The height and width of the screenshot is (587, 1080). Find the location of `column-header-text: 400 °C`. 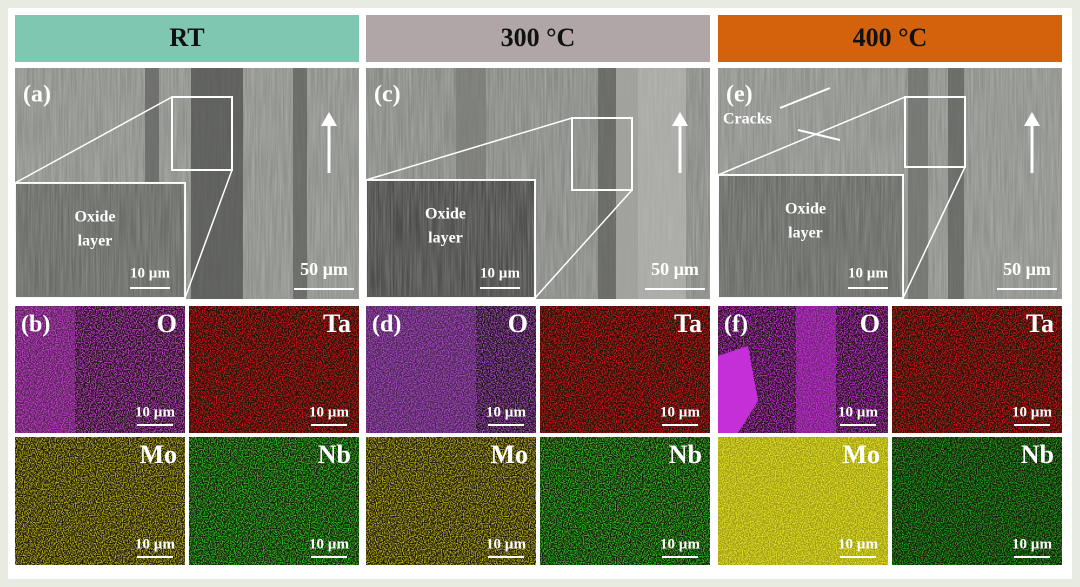

column-header-text: 400 °C is located at coordinates (890, 37).